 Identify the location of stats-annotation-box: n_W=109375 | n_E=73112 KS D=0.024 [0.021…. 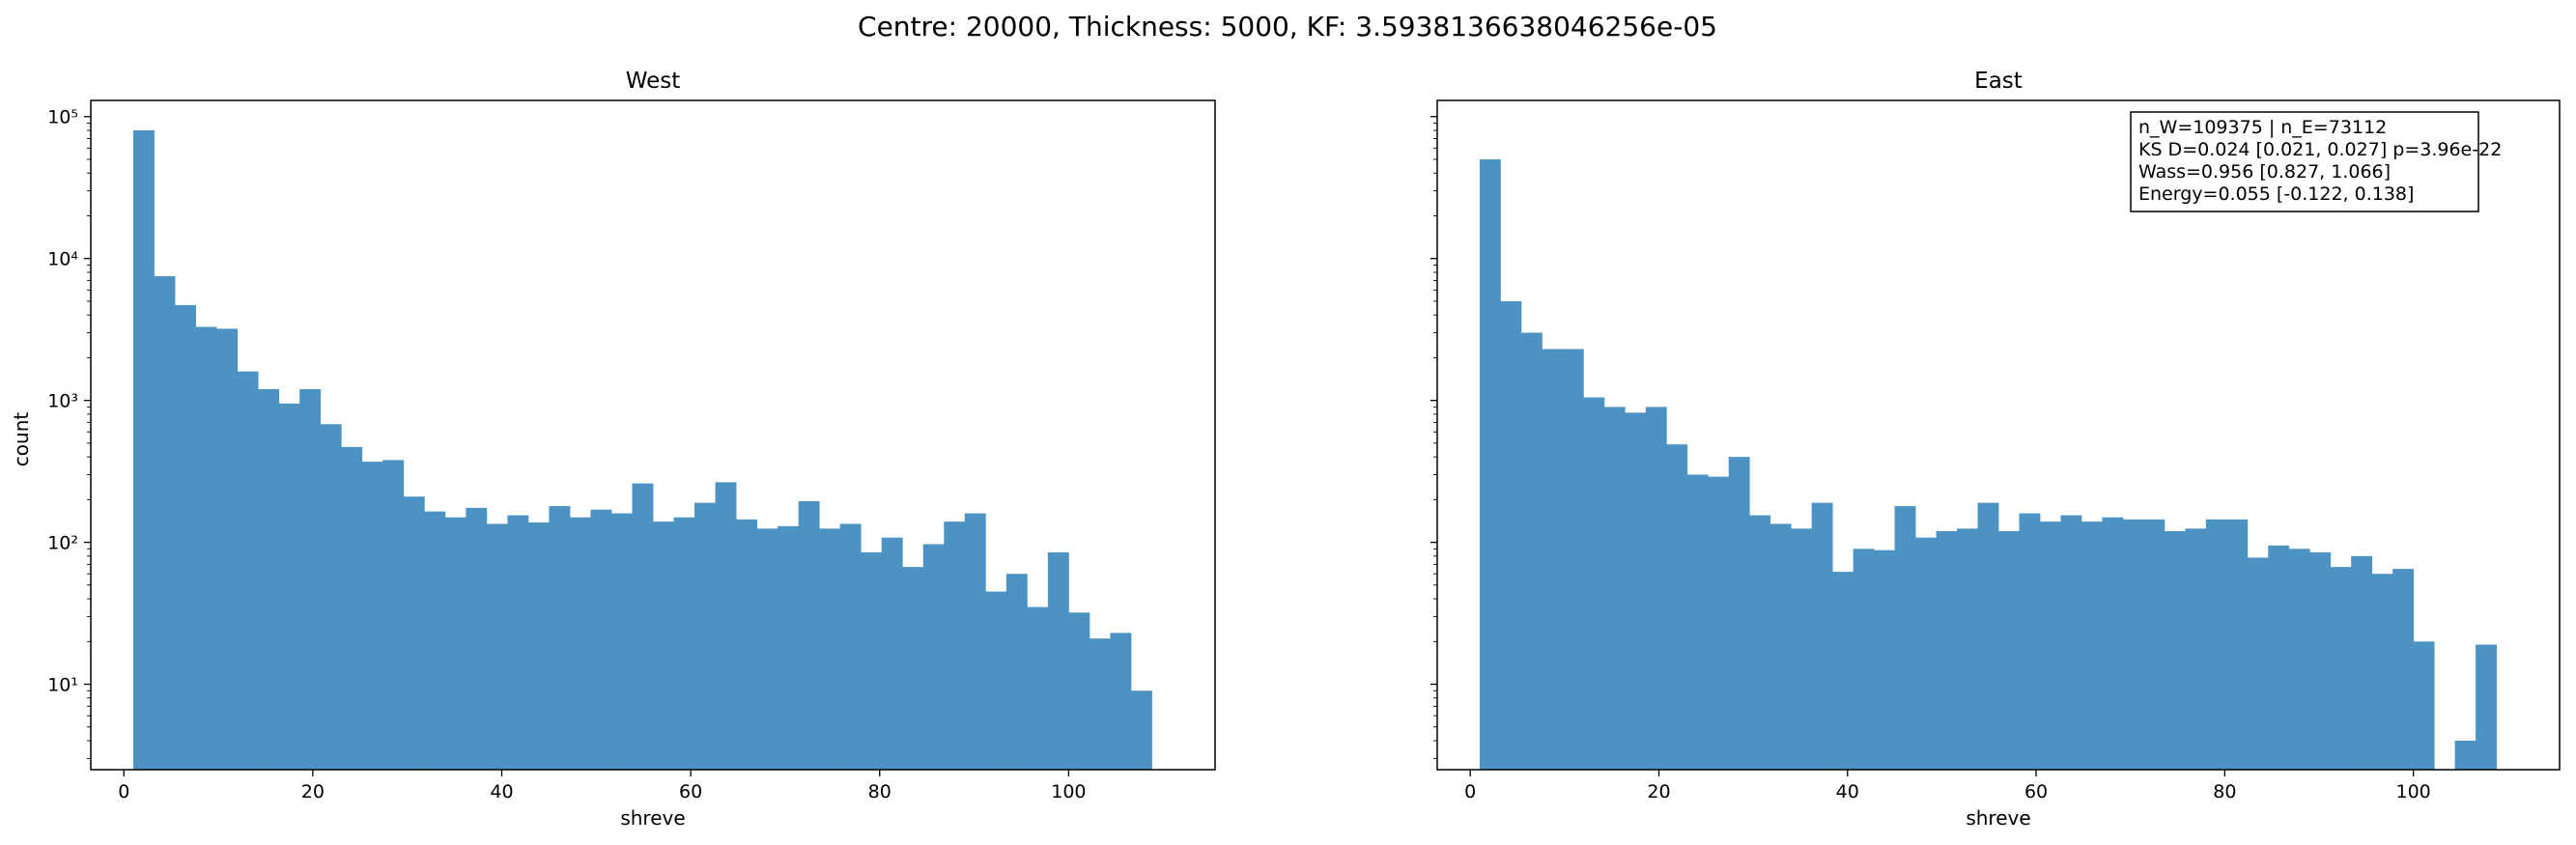
(2316, 161).